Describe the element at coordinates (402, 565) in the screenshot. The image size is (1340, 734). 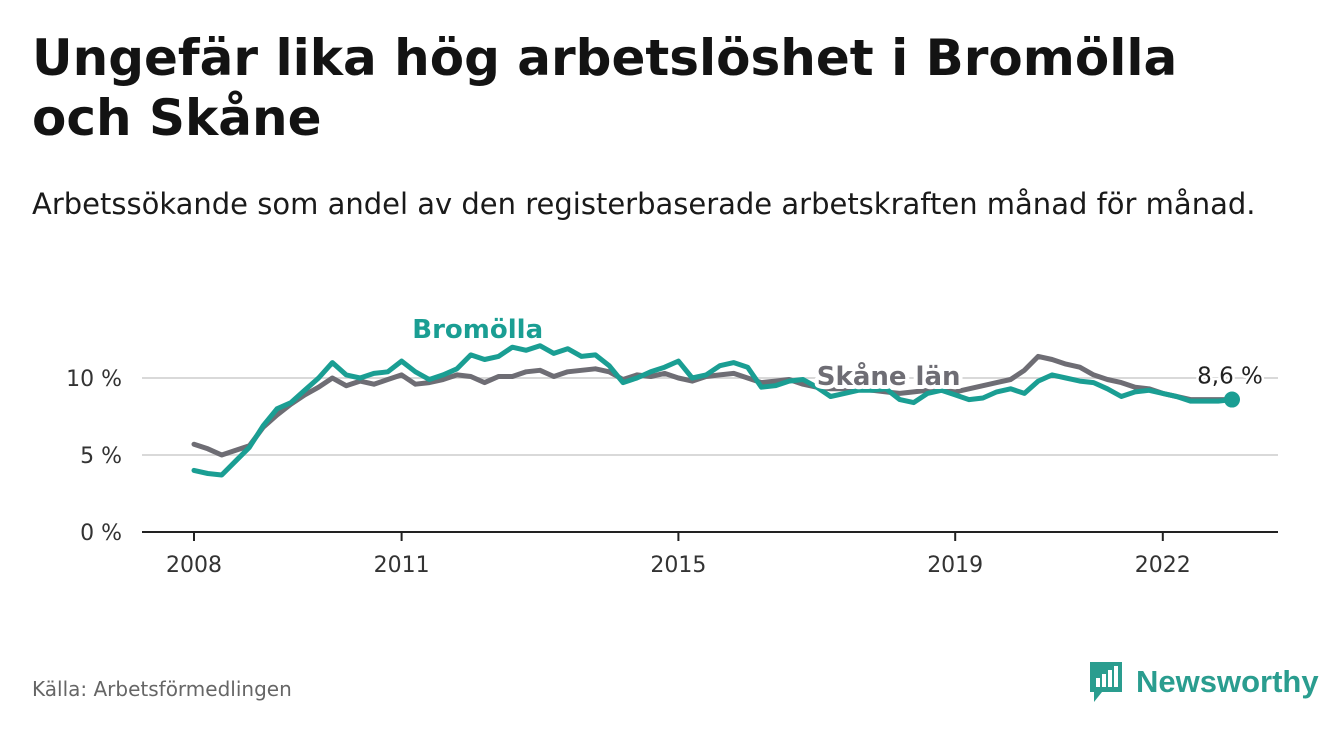
I see `x-tick-label: 2011` at that location.